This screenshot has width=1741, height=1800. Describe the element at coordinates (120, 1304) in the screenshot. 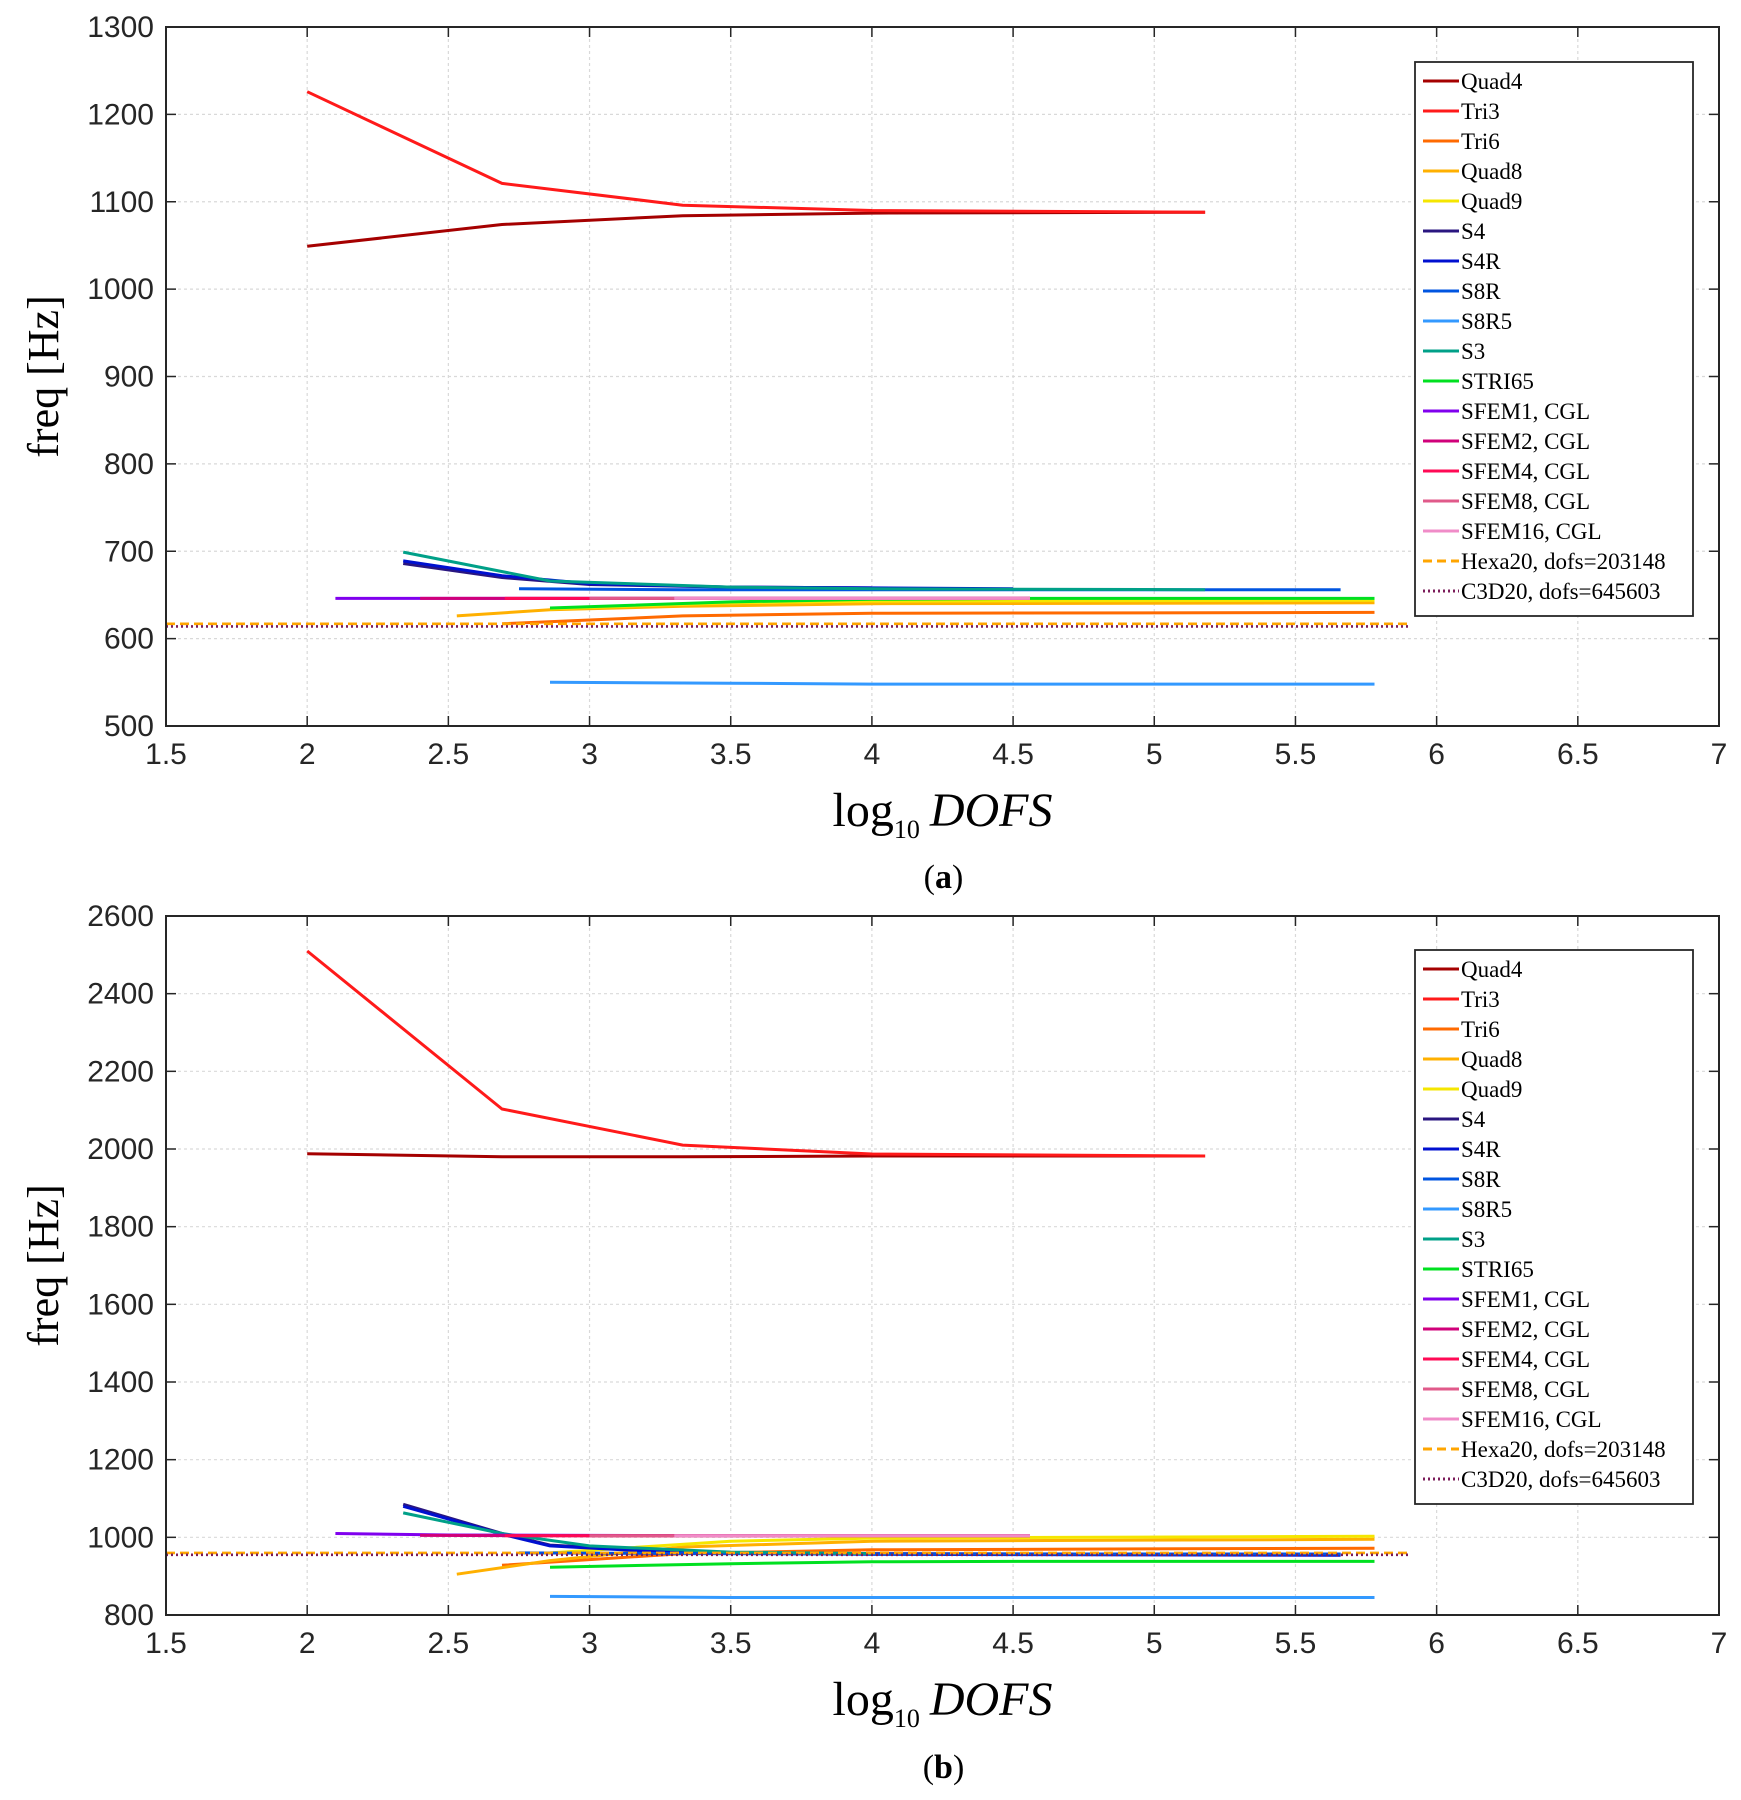

I see `y-tick-label: 1600` at that location.